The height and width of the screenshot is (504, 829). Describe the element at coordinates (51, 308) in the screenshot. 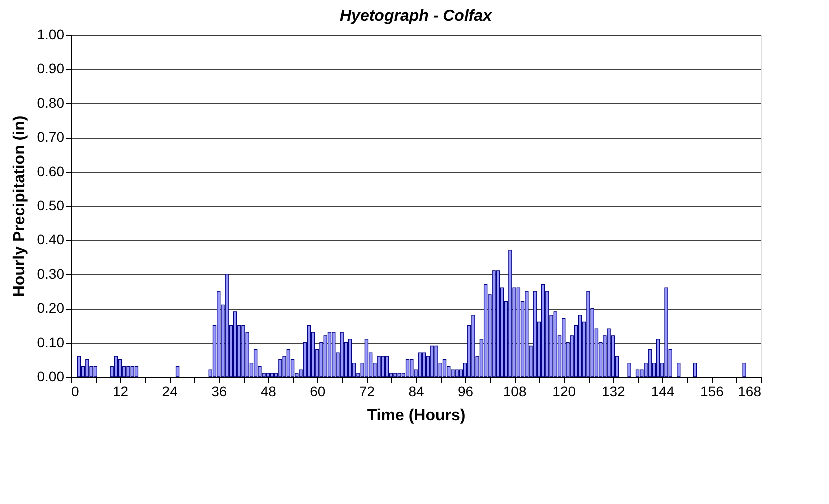

I see `y-tick-label: 0.20` at that location.